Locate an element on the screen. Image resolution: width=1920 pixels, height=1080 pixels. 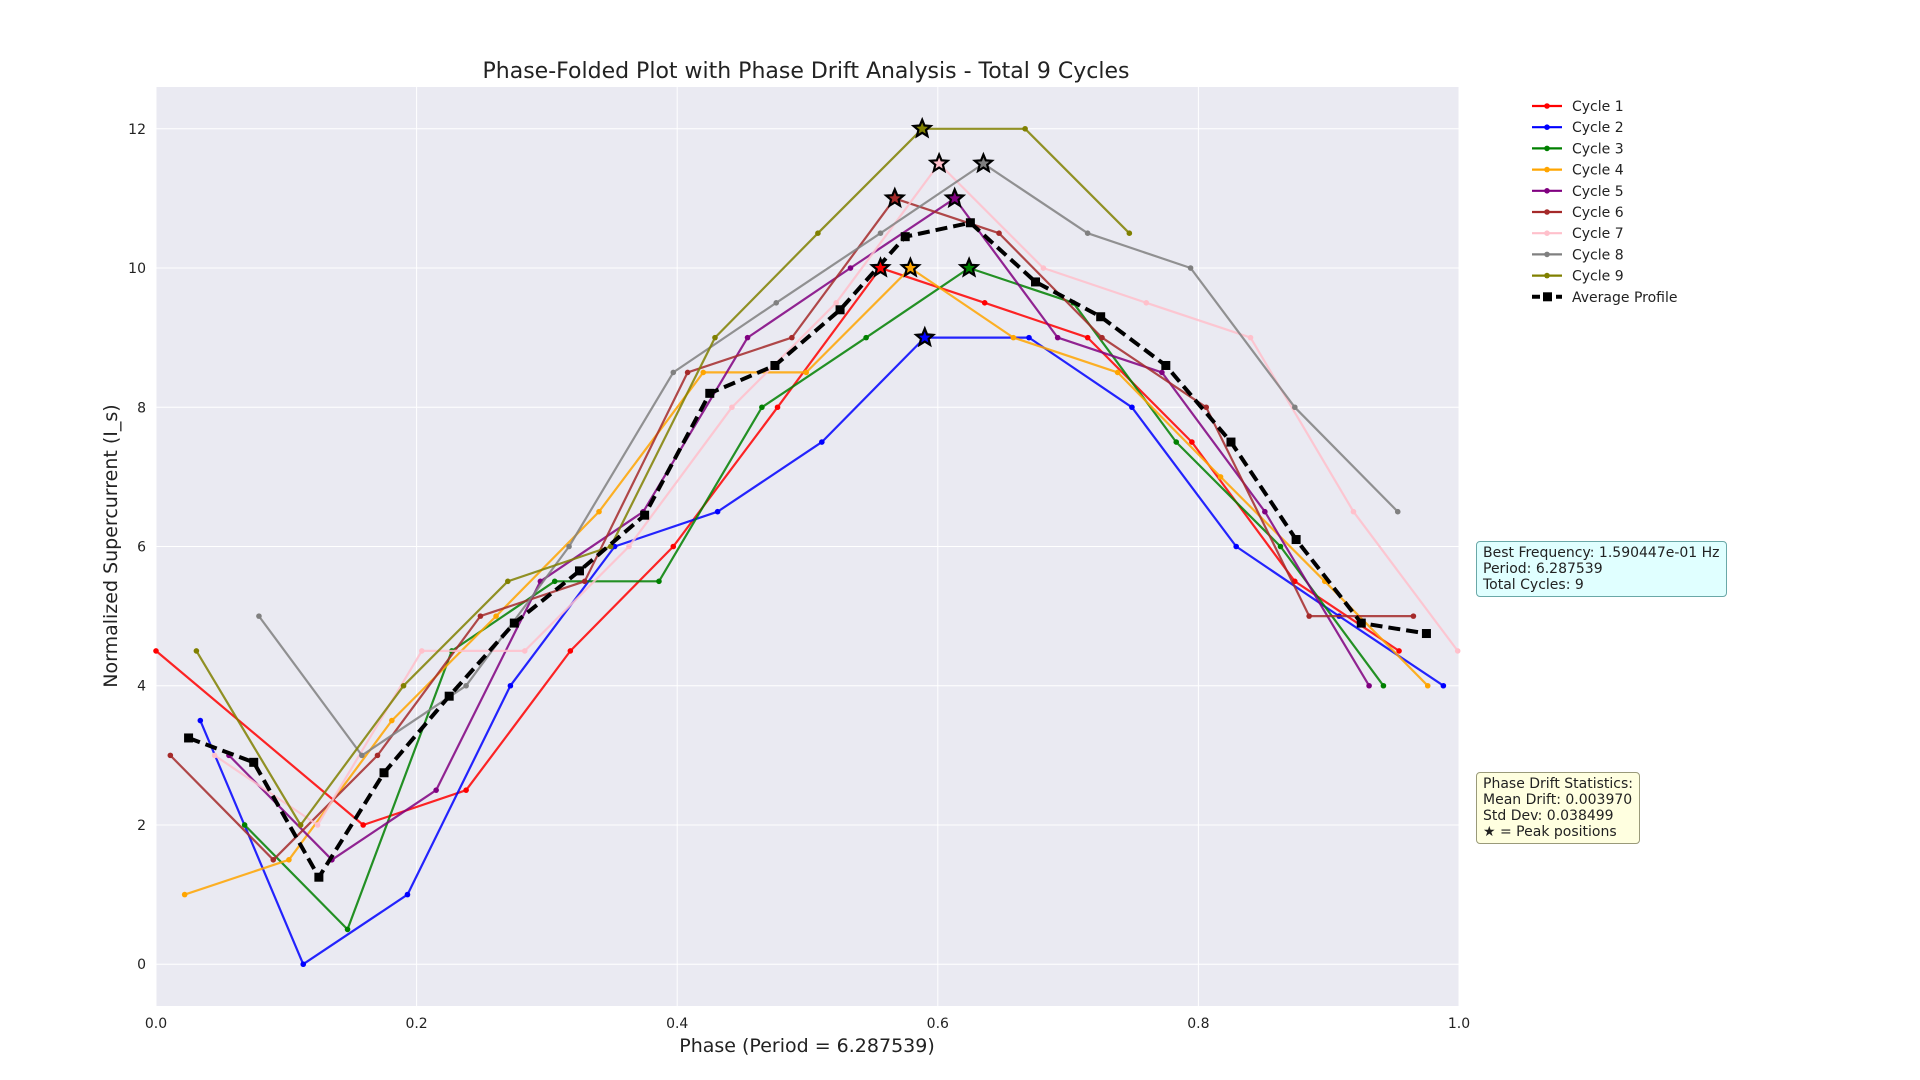
legend-label: Cycle 1 is located at coordinates (1598, 107).